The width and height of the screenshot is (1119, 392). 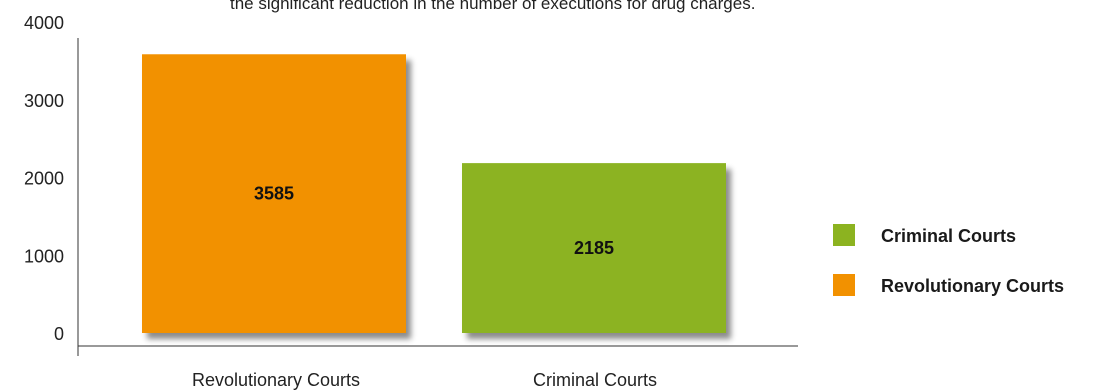 What do you see at coordinates (59, 334) in the screenshot?
I see `y-tick-label: 0` at bounding box center [59, 334].